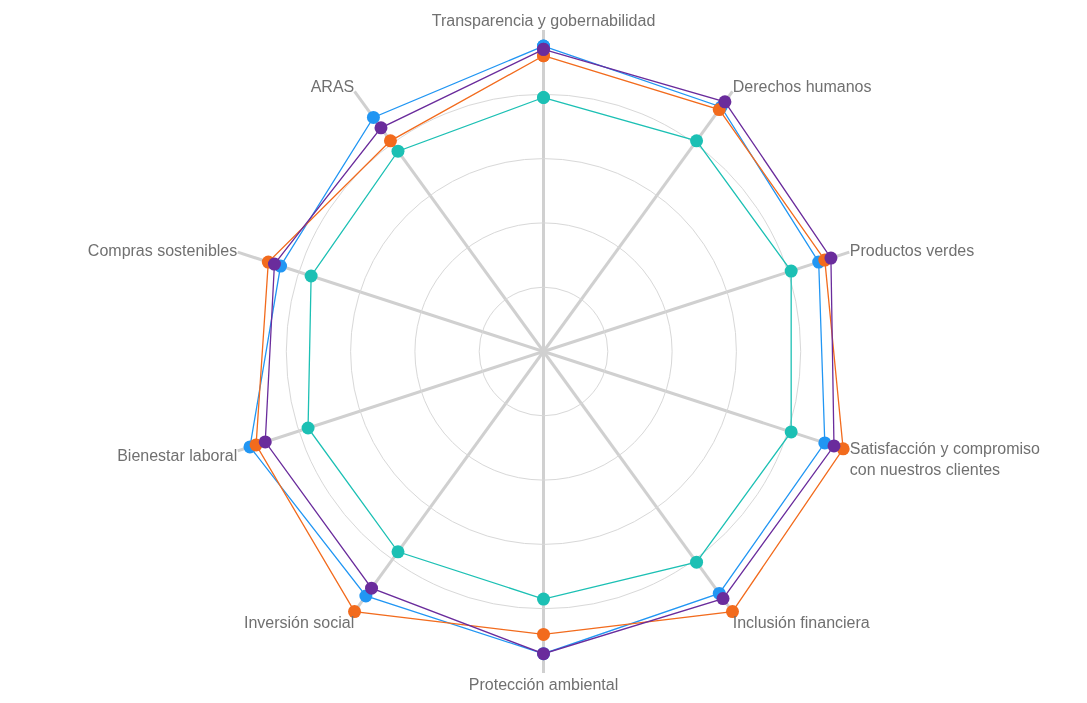 The width and height of the screenshot is (1087, 703). What do you see at coordinates (945, 459) in the screenshot?
I see `spoke-label: Satisfacción y compromiso con nuestros clientes` at bounding box center [945, 459].